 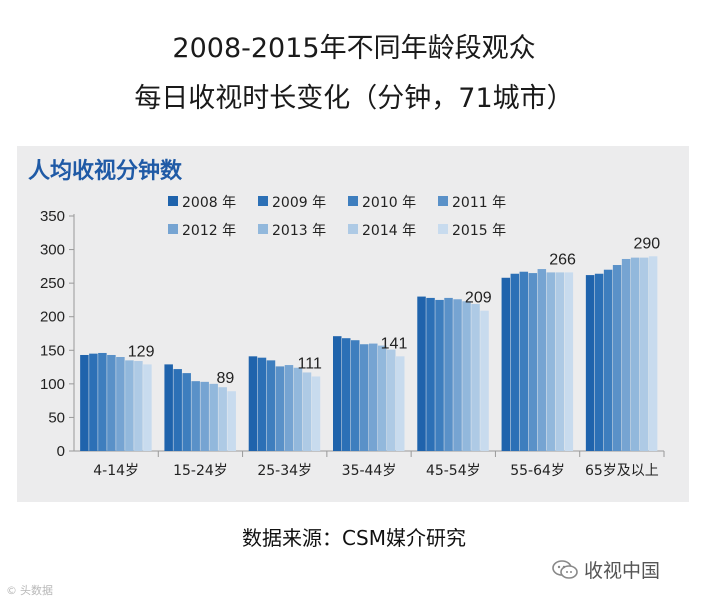 I want to click on x-tick-label: 65岁及以上, so click(x=622, y=471).